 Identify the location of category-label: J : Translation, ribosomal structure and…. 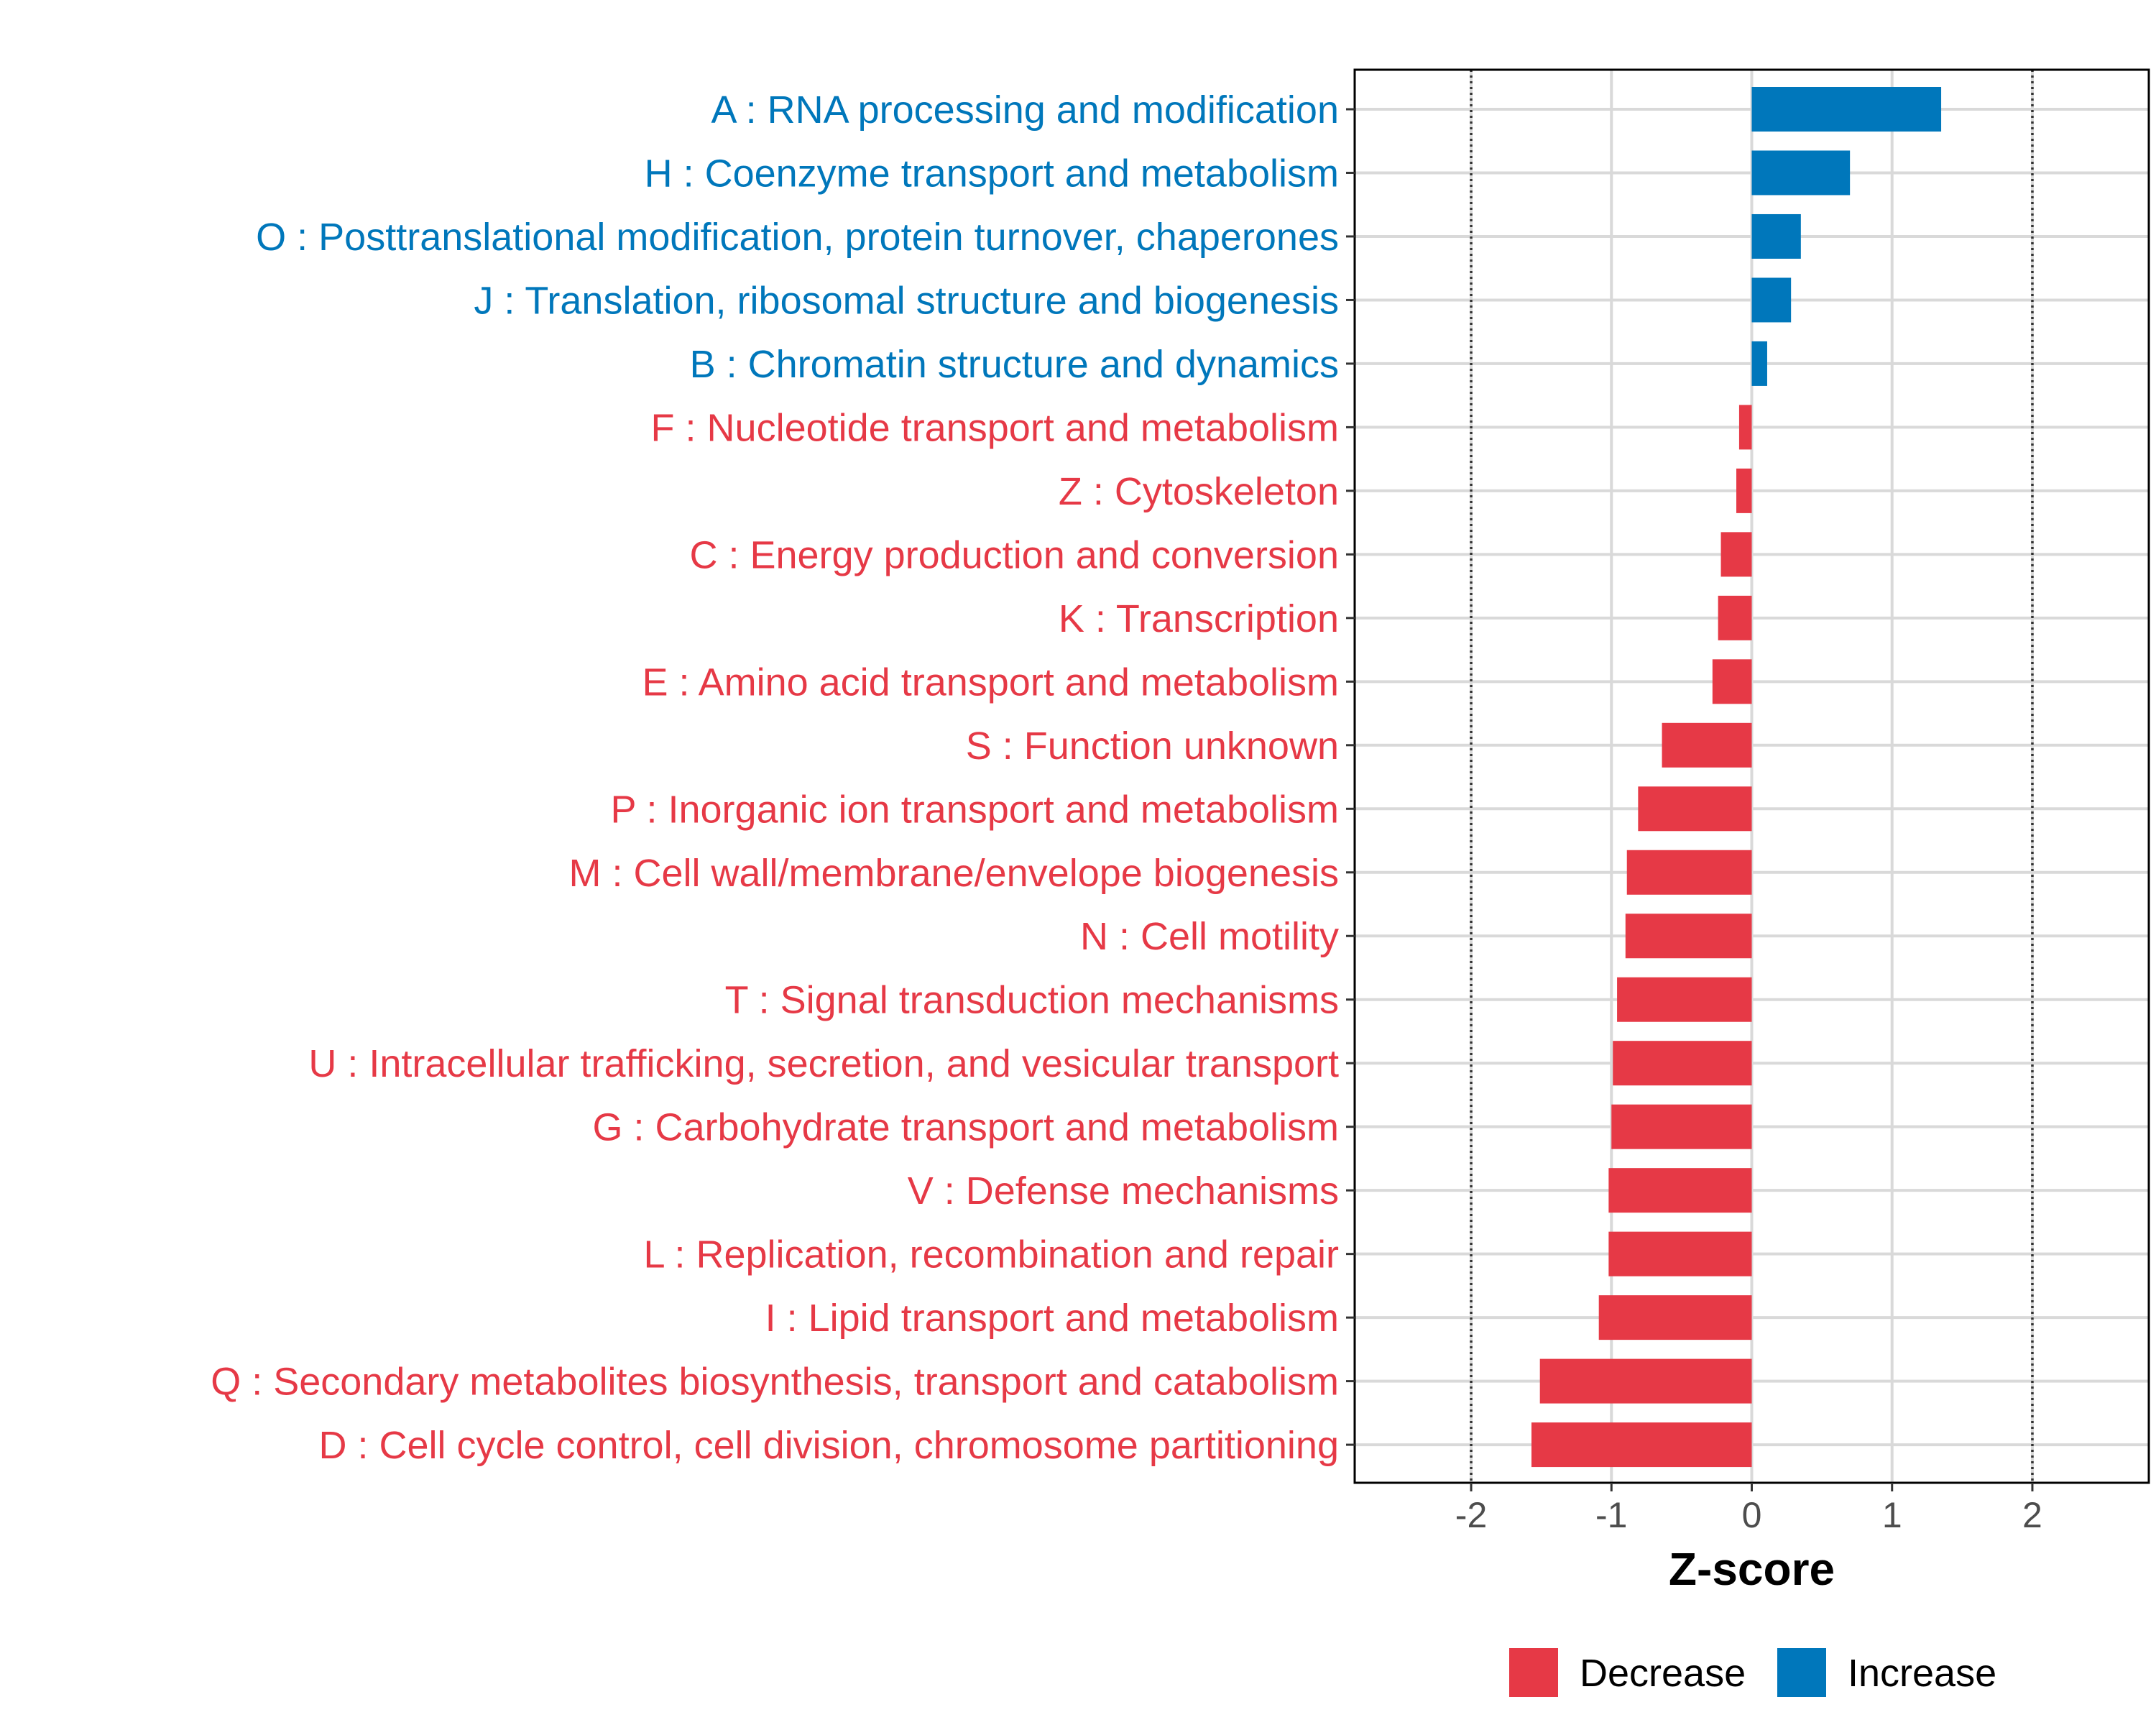
(907, 300).